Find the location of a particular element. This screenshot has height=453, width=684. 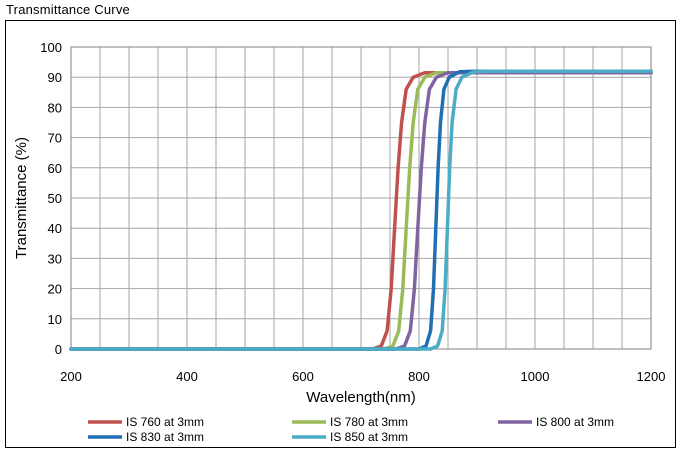

y-tick-label: 60 is located at coordinates (55, 168).